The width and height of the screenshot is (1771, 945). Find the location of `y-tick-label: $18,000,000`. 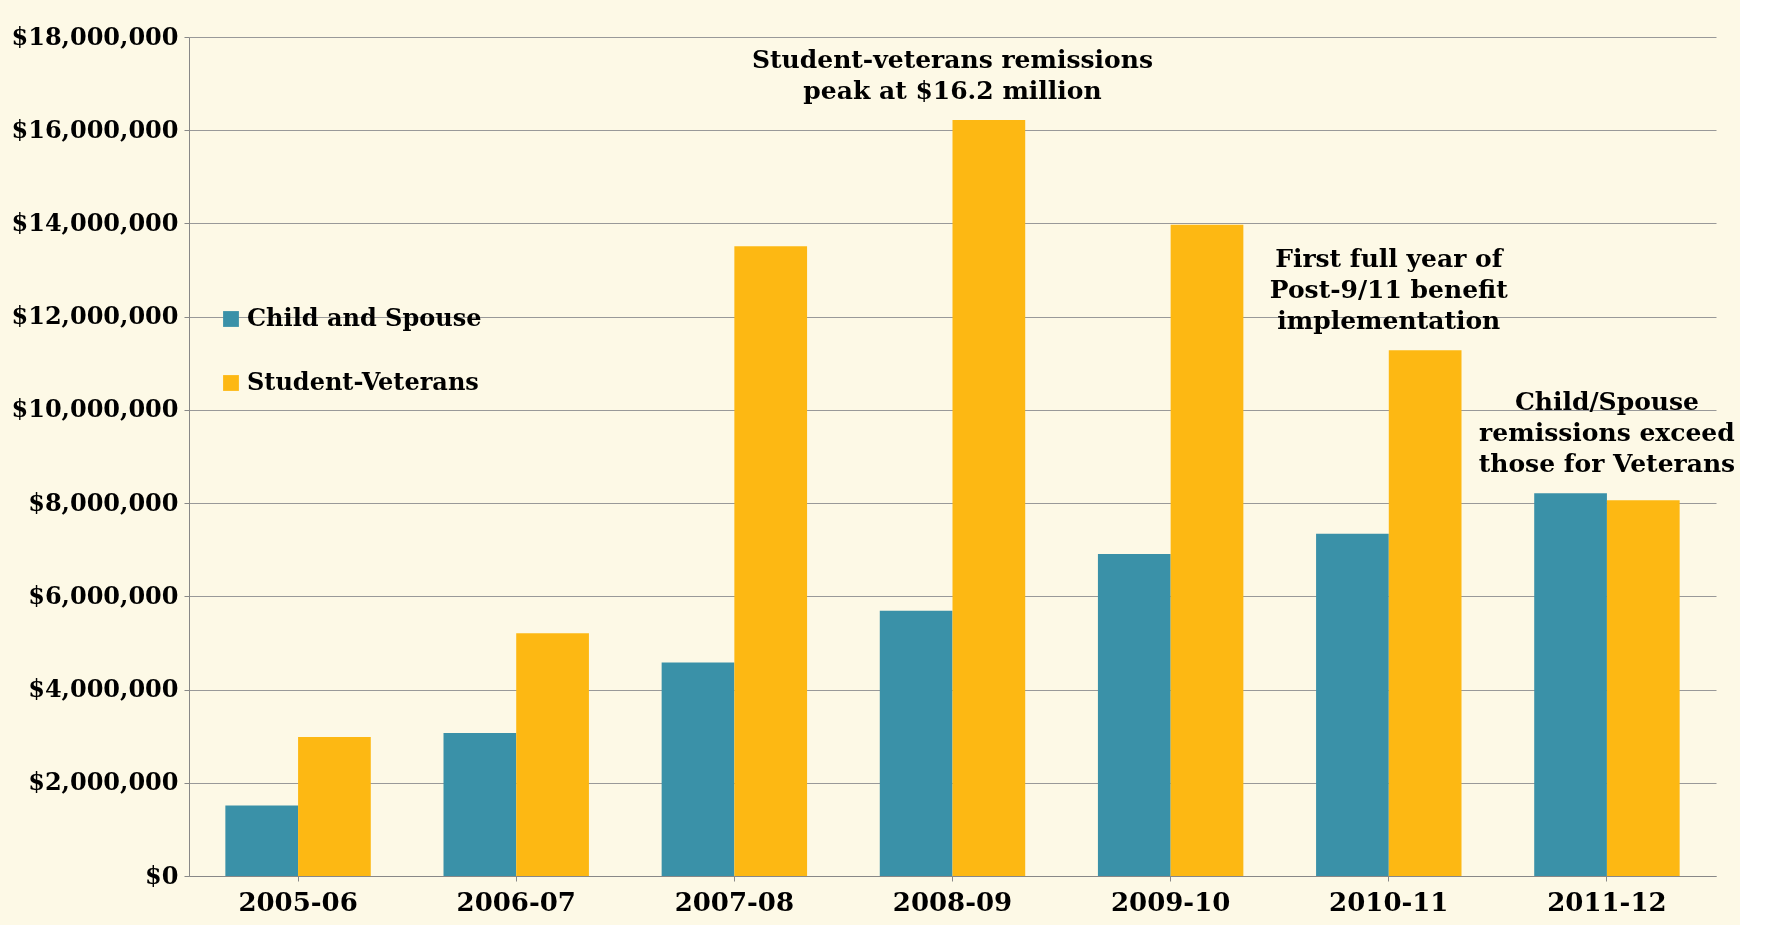

y-tick-label: $18,000,000 is located at coordinates (95, 36).